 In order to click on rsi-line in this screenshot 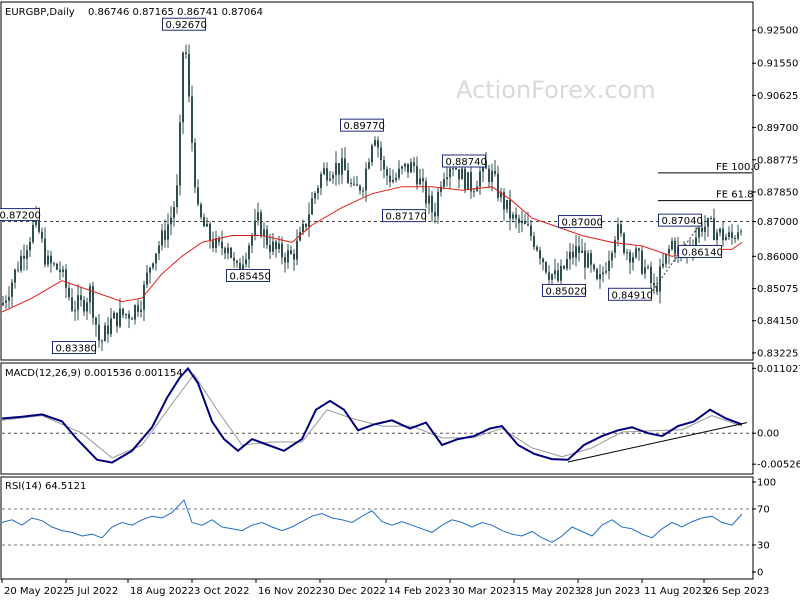, I will do `click(372, 521)`.